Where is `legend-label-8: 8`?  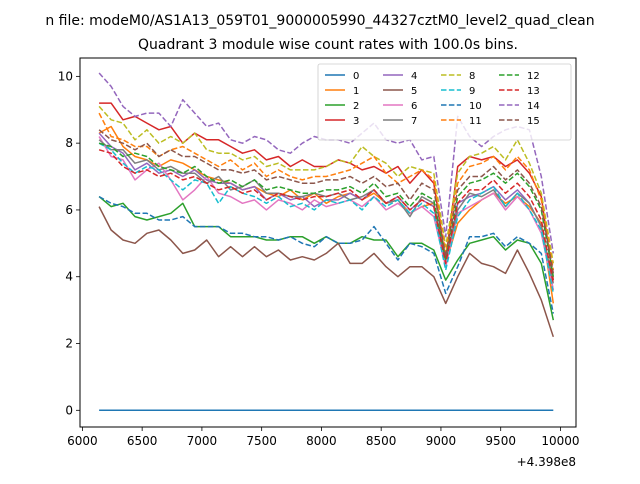
legend-label-8: 8 is located at coordinates (472, 76).